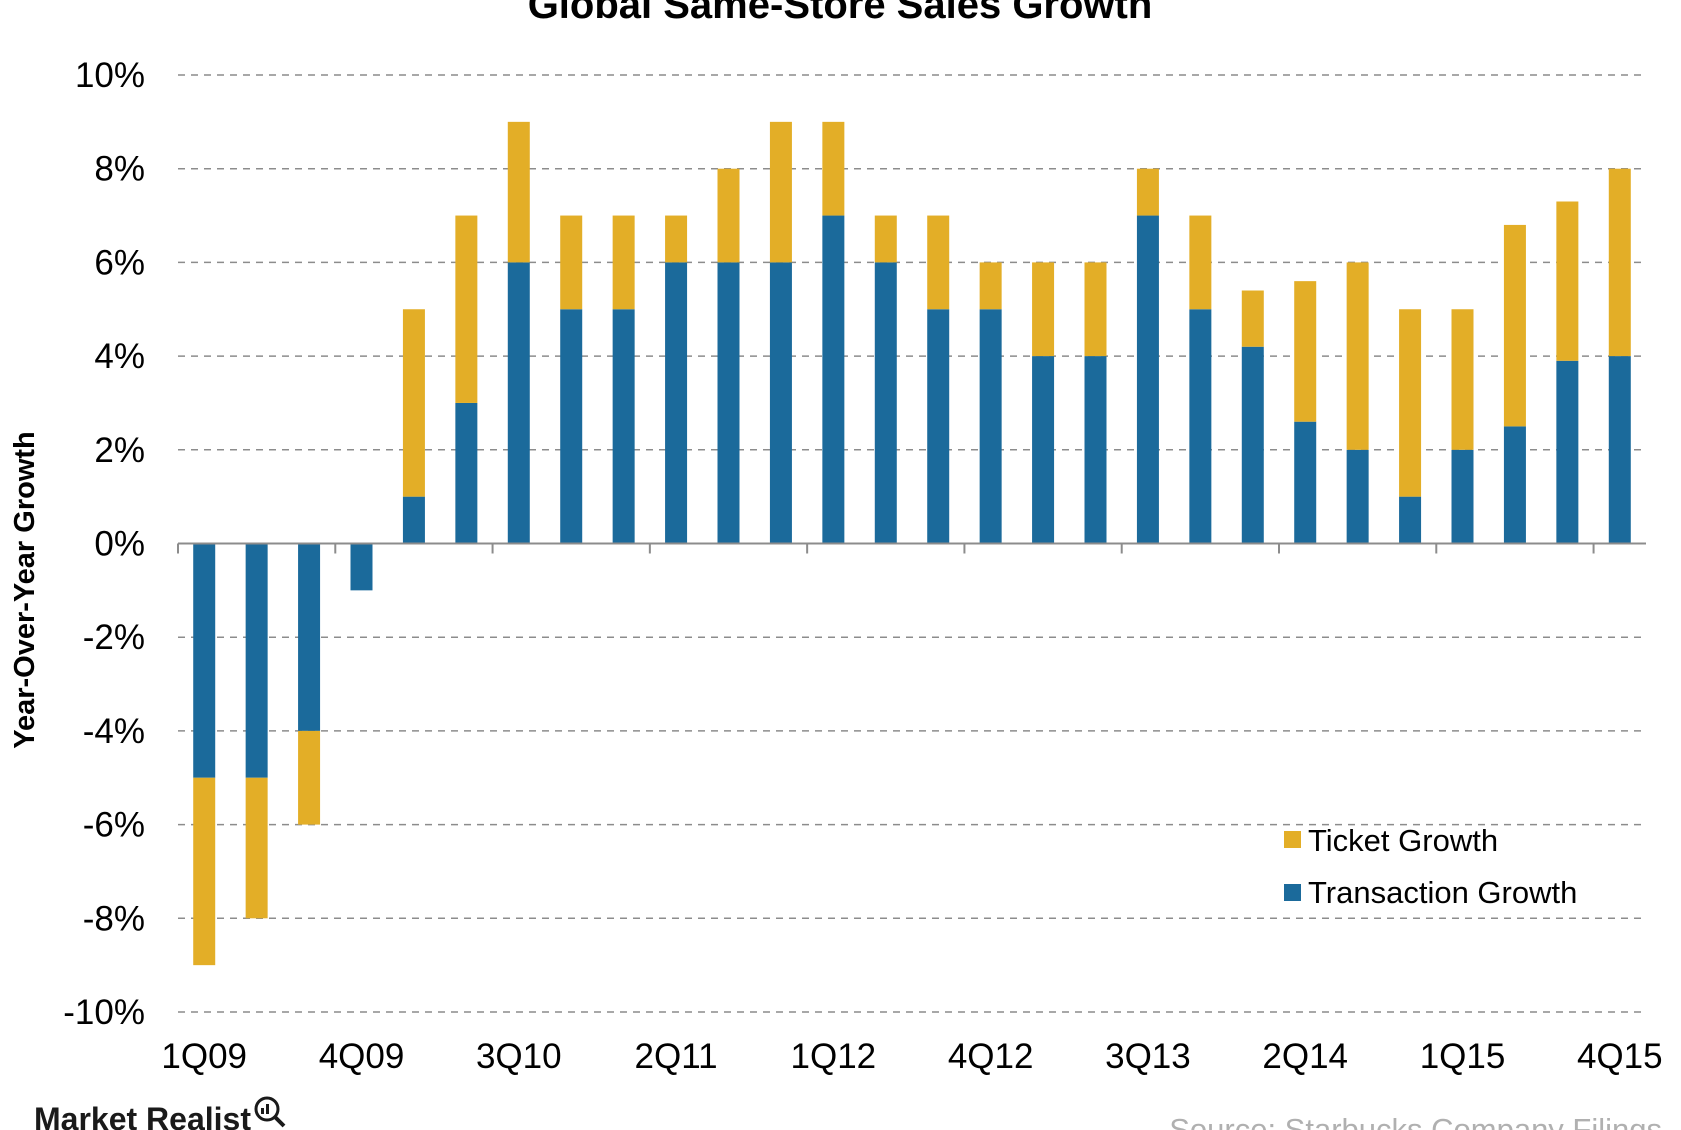 This screenshot has width=1681, height=1130. I want to click on bar-transaction-2Q11, so click(676, 403).